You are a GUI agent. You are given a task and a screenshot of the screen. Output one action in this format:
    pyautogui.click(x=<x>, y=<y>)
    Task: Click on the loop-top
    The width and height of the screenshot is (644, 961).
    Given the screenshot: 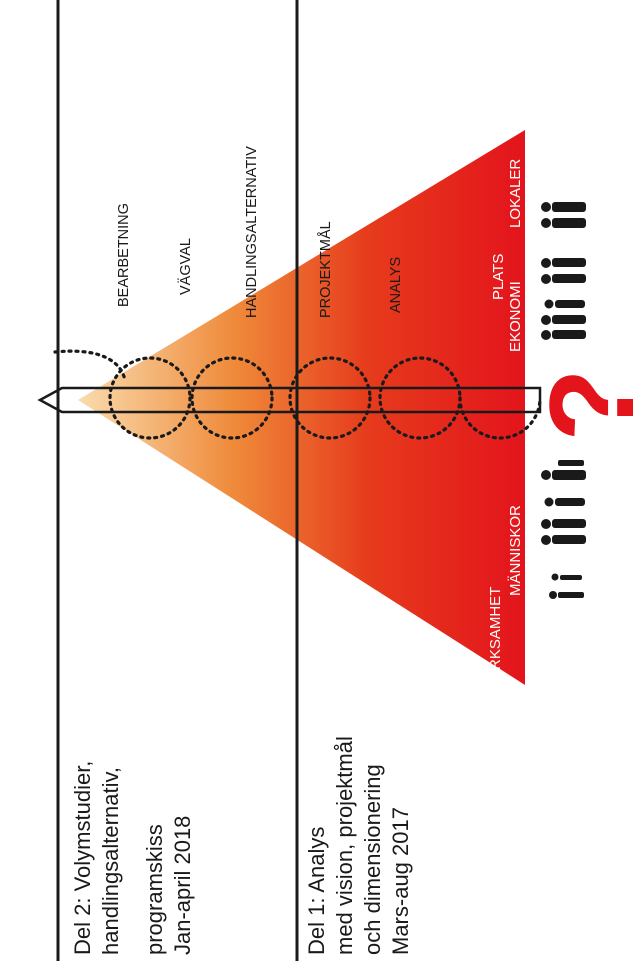 What is the action you would take?
    pyautogui.click(x=90, y=365)
    